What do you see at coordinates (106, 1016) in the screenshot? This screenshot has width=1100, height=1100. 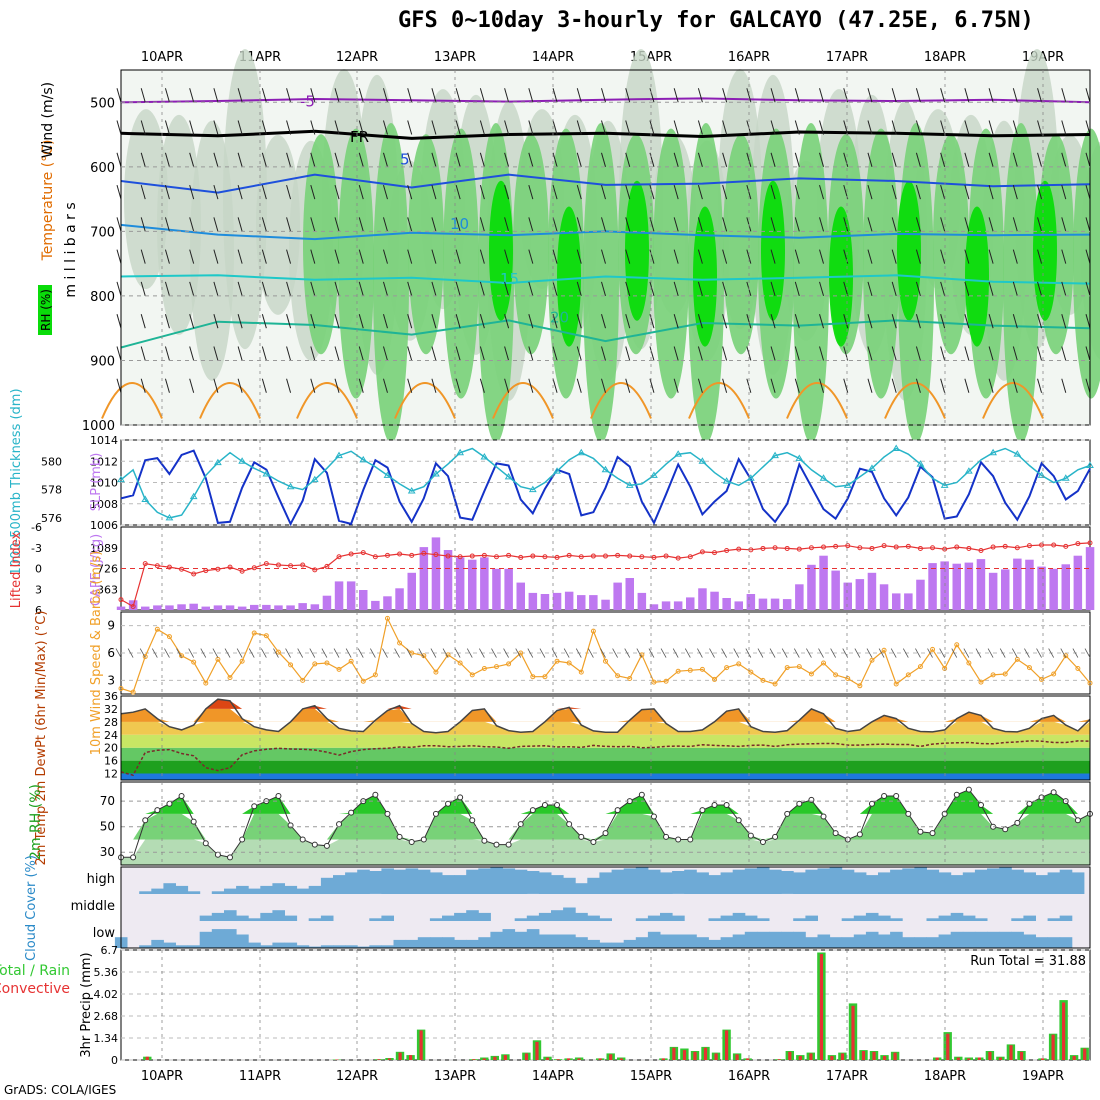 I see `precip-tick: 2.68` at bounding box center [106, 1016].